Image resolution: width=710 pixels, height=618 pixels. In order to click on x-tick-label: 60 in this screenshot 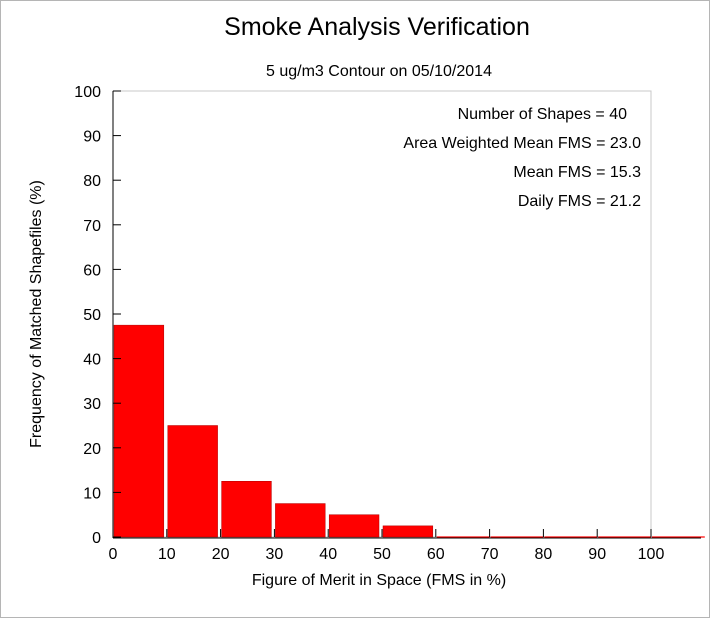, I will do `click(436, 554)`.